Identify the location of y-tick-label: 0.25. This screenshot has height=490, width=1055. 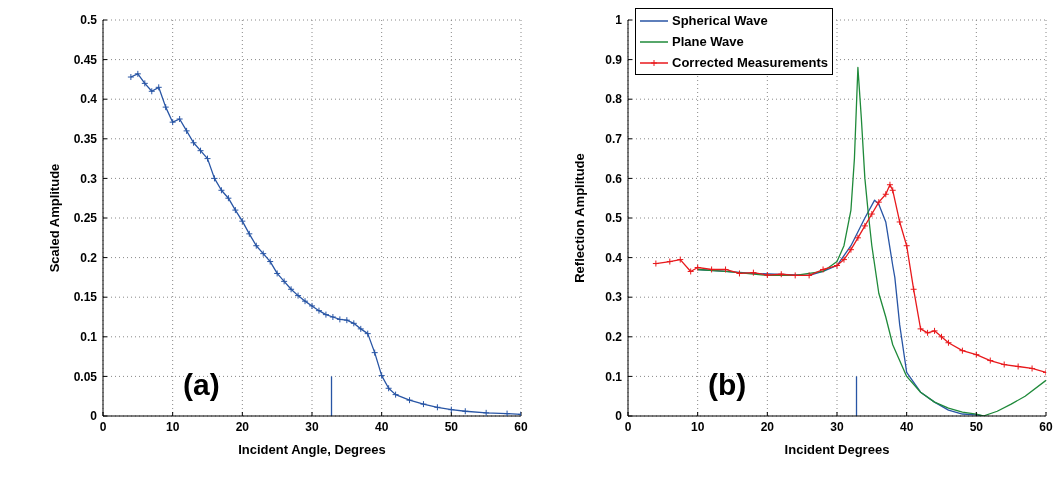
(85, 218).